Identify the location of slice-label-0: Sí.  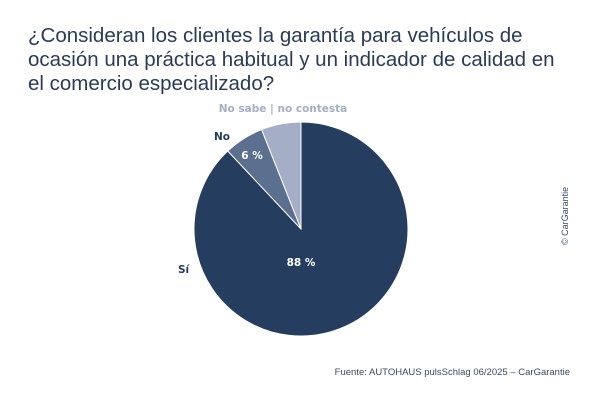
(184, 270).